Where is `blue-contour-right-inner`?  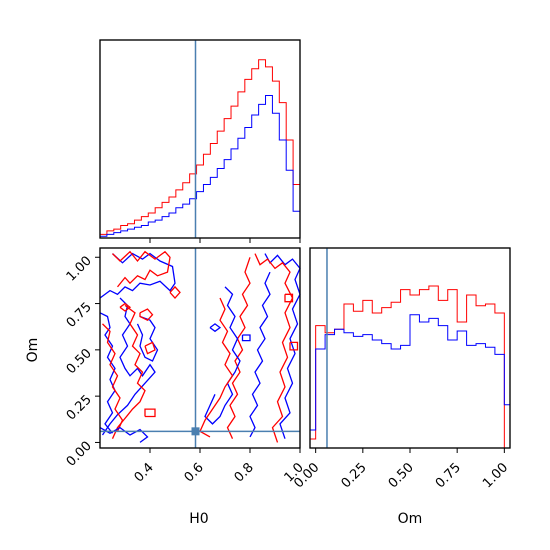 blue-contour-right-inner is located at coordinates (260, 354).